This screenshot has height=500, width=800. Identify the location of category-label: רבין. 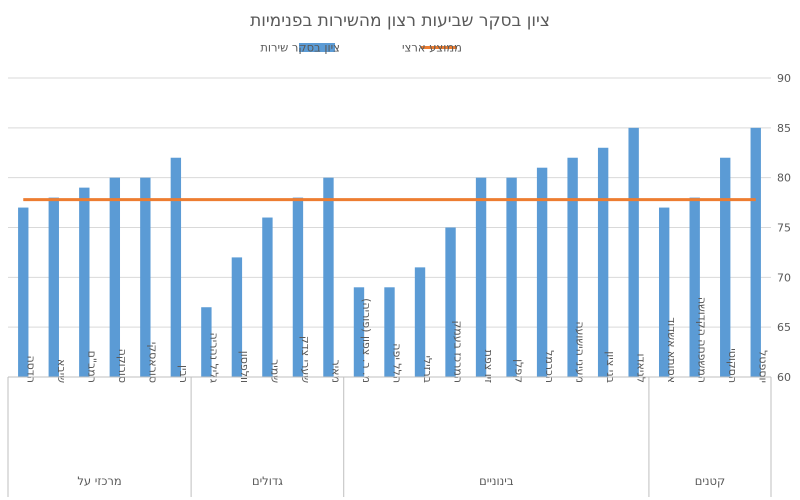
(183, 374).